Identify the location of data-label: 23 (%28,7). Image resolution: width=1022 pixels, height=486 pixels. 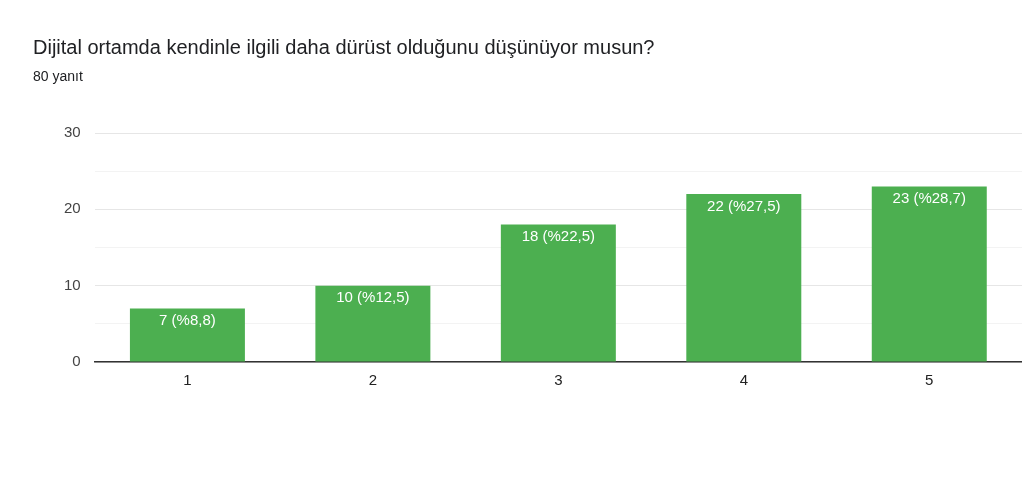
(929, 198).